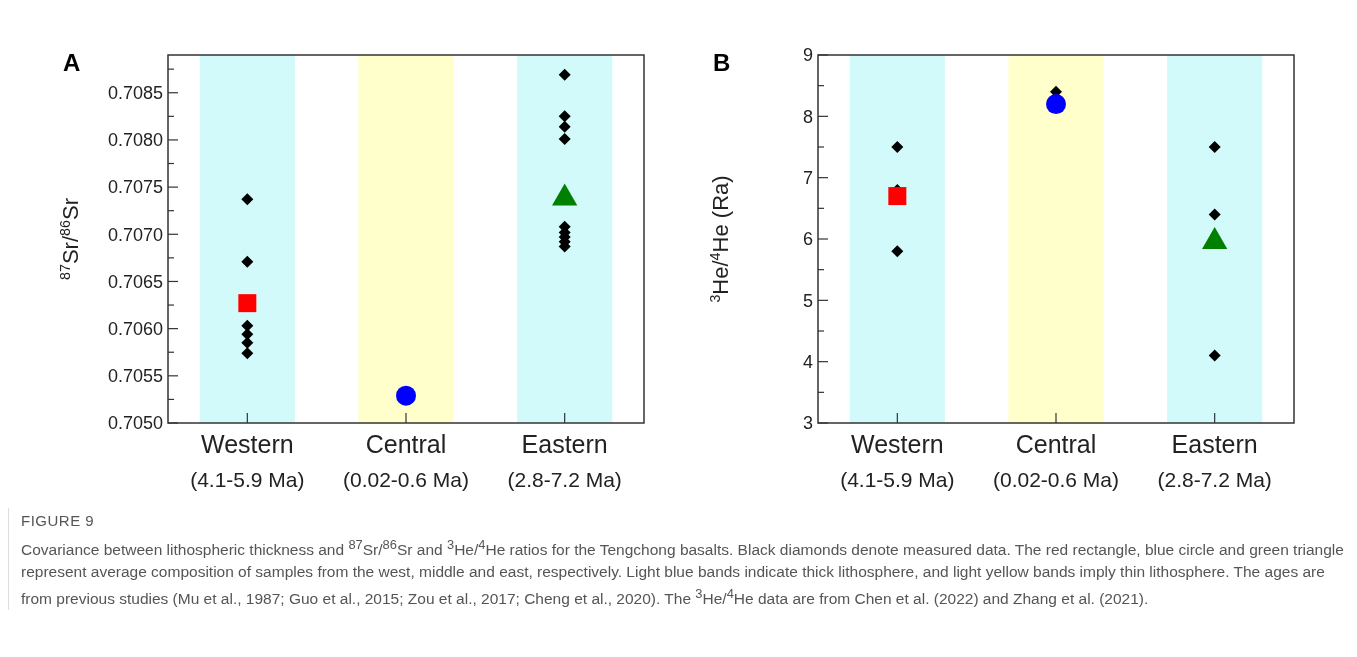 Image resolution: width=1357 pixels, height=657 pixels. Describe the element at coordinates (72, 62) in the screenshot. I see `chart-title: A` at that location.